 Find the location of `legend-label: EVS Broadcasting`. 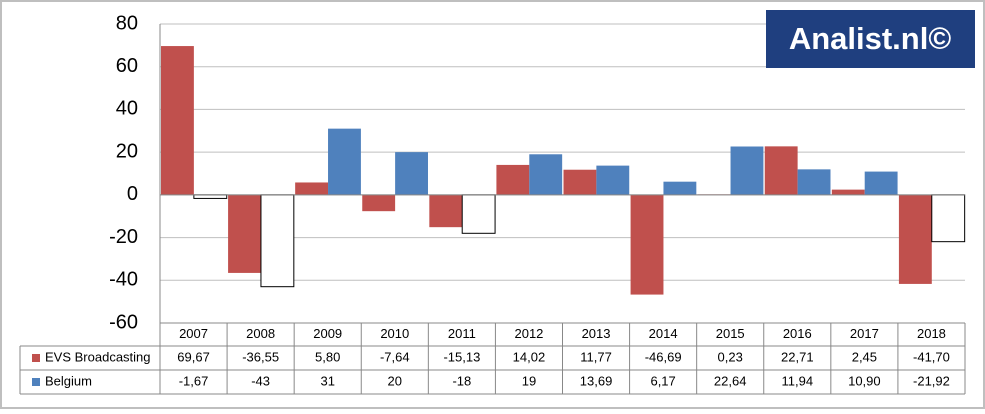

legend-label: EVS Broadcasting is located at coordinates (98, 356).